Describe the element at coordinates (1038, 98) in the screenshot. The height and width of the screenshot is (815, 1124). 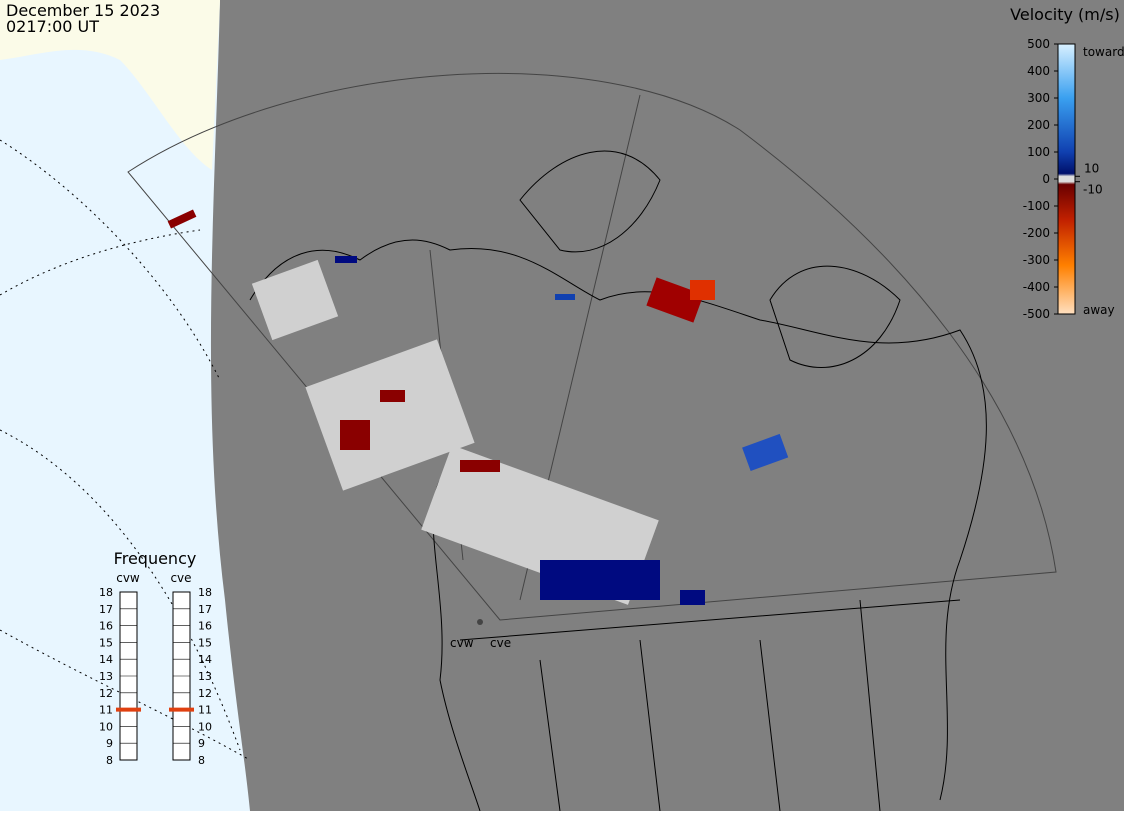
I see `scale-tick-label: 300` at that location.